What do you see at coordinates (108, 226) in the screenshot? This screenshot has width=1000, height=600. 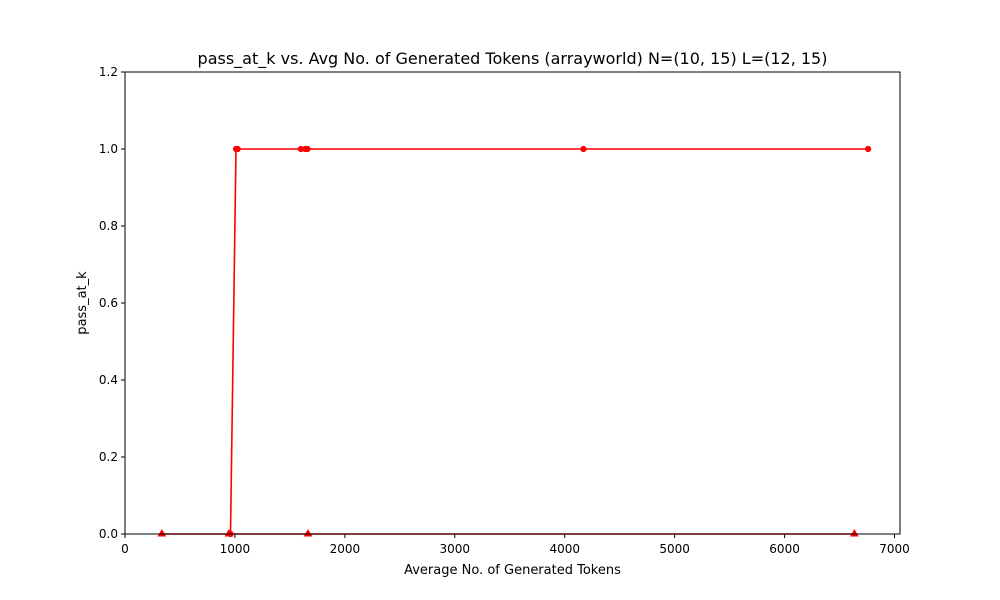 I see `y-tick-label: 0.8` at bounding box center [108, 226].